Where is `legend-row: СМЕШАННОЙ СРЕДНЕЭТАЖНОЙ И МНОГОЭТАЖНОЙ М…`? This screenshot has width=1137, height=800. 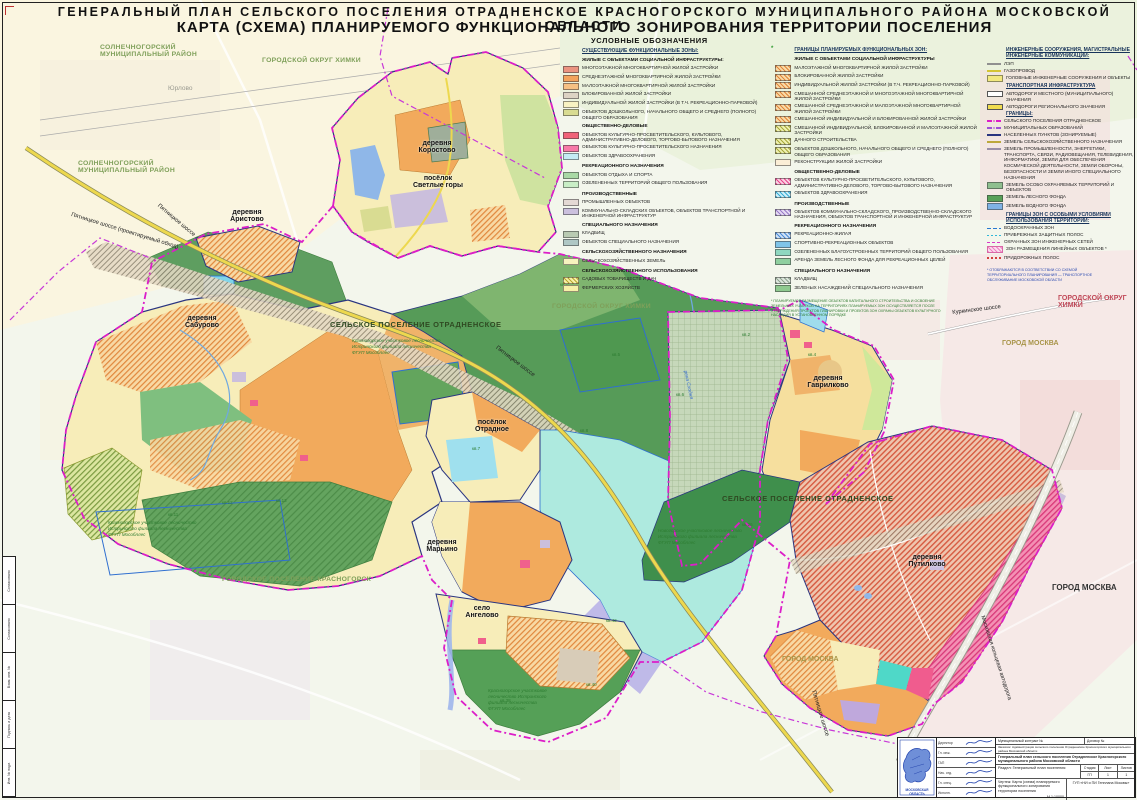 legend-row: СМЕШАННОЙ СРЕДНЕЭТАЖНОЙ И МНОГОЭТАЖНОЙ М… is located at coordinates (876, 96).